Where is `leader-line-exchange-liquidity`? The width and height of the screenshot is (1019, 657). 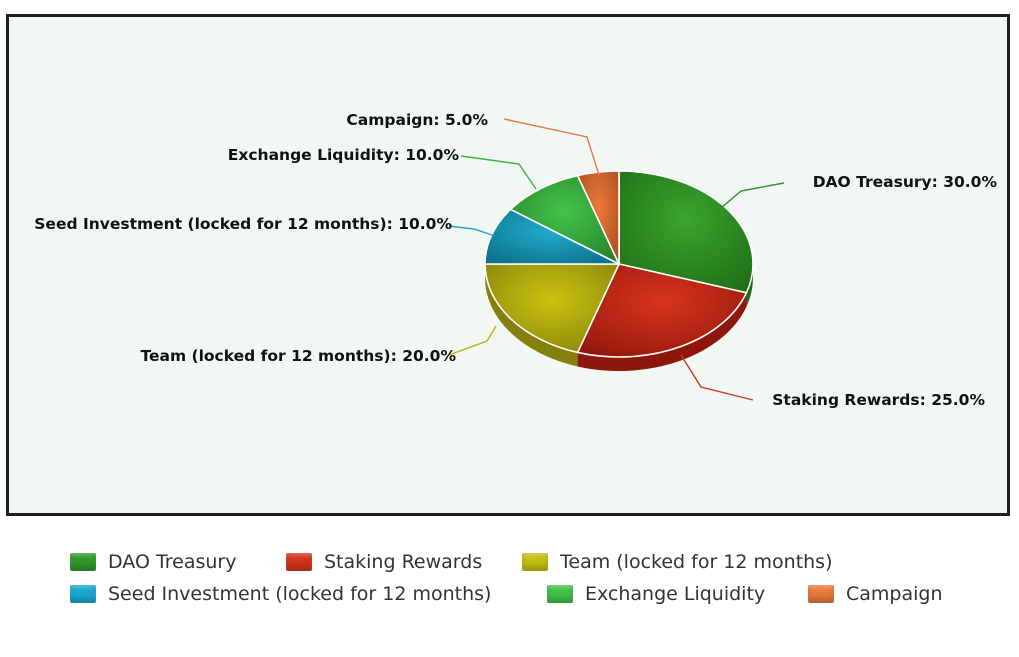 leader-line-exchange-liquidity is located at coordinates (498, 172).